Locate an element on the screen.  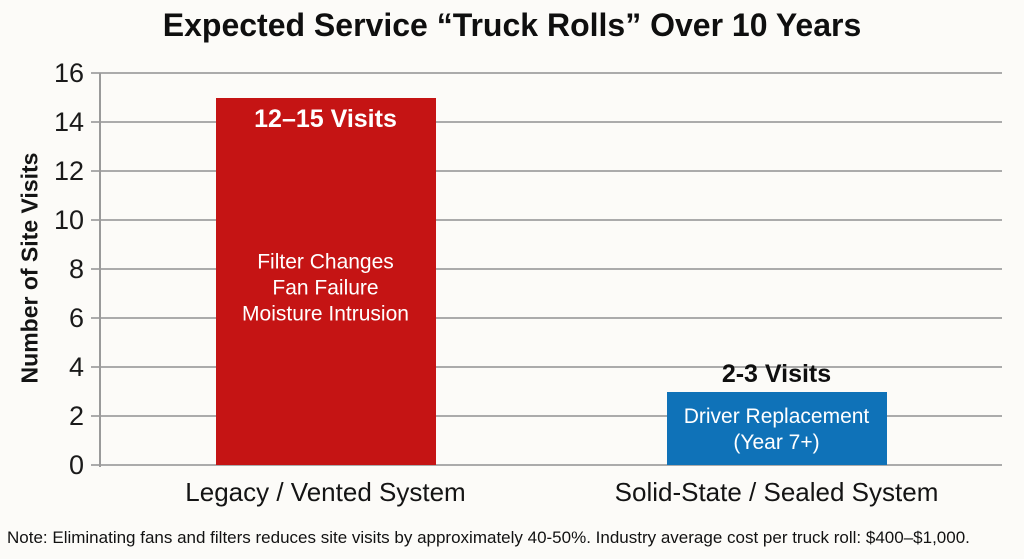
y-tick-label-16: 16 is located at coordinates (68, 73).